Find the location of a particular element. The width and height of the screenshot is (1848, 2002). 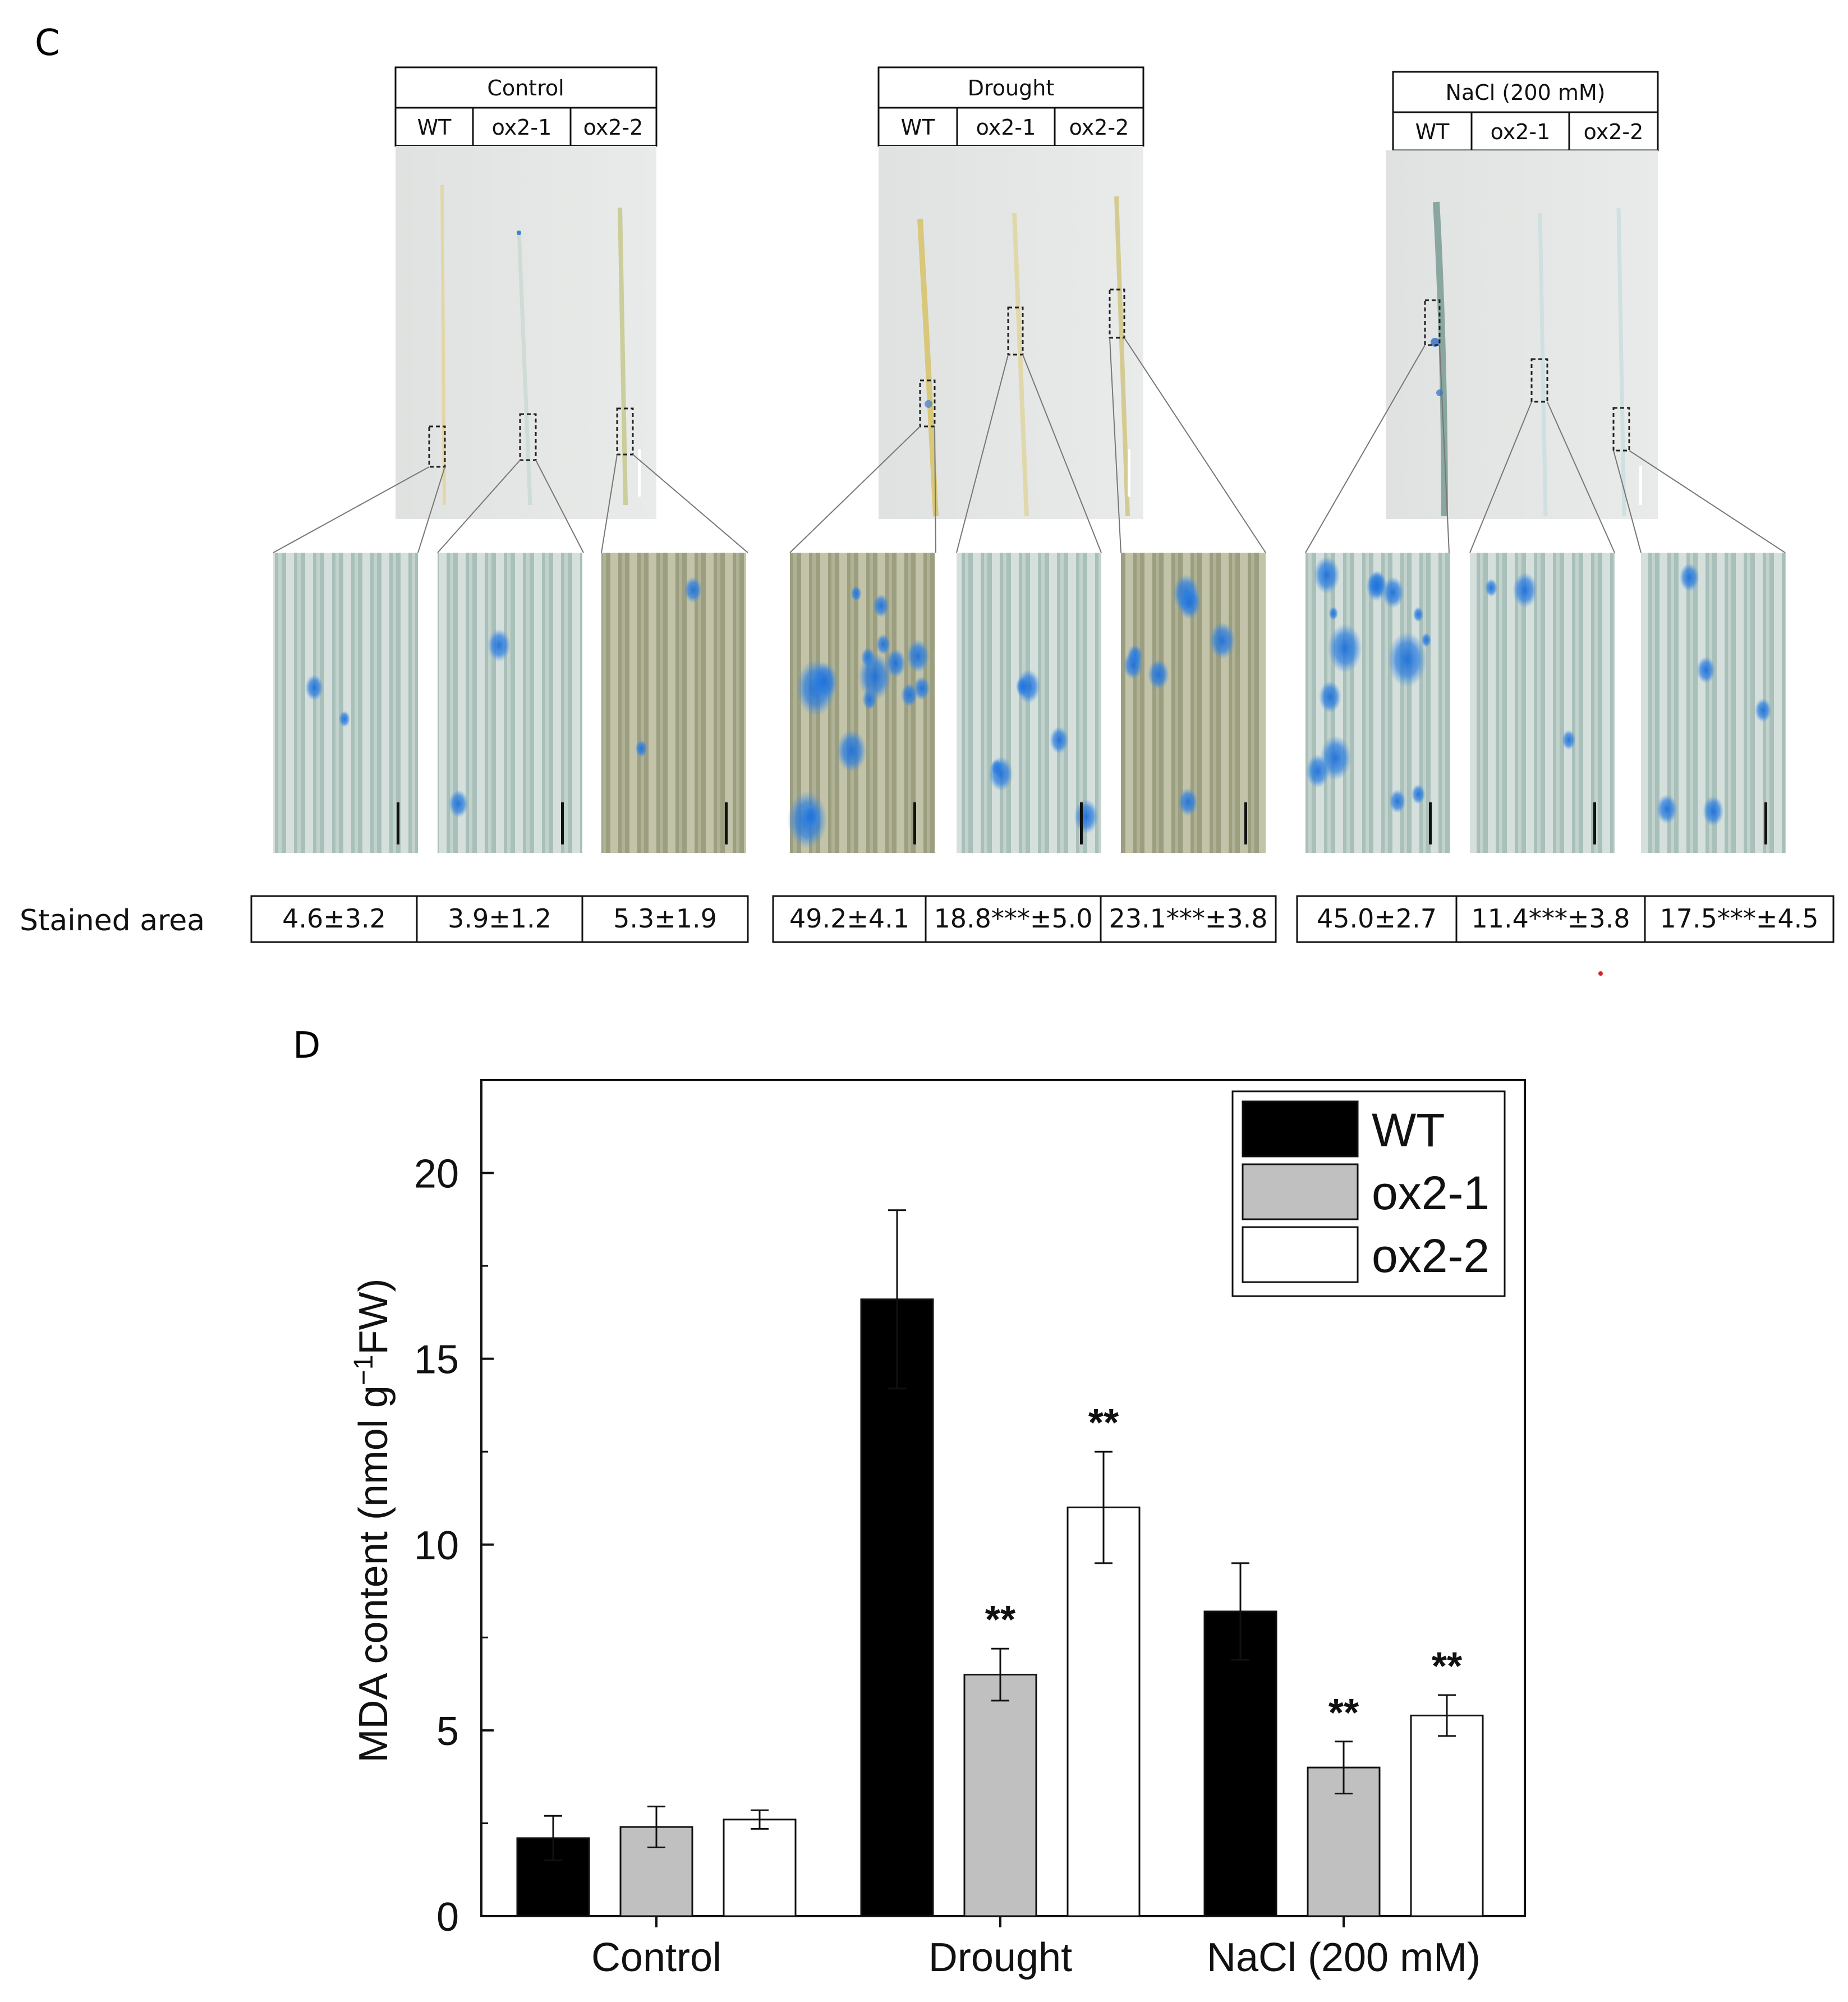

close-up-images is located at coordinates (1029, 703).